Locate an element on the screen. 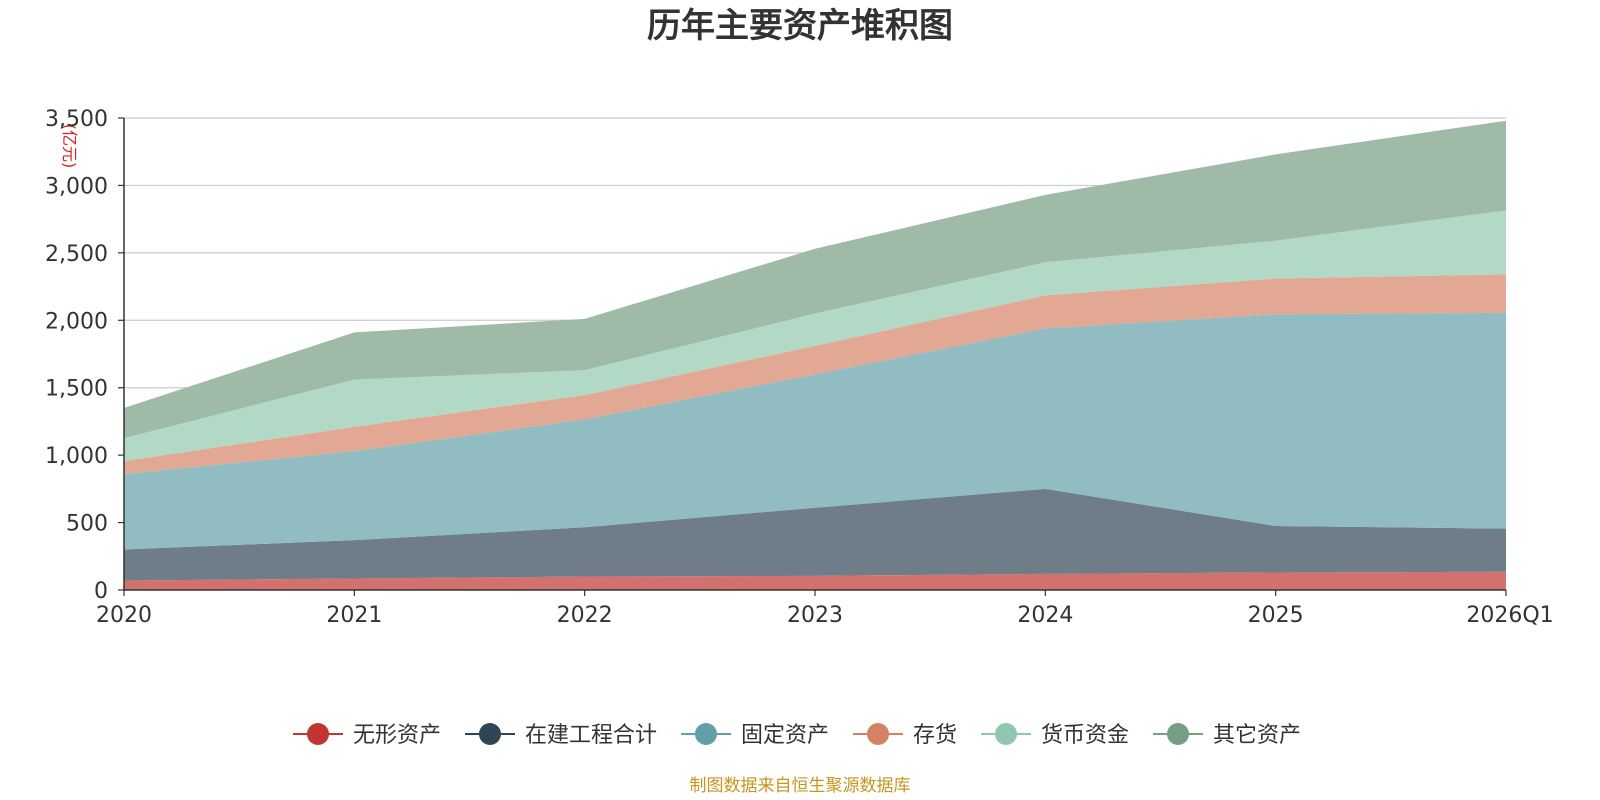 The width and height of the screenshot is (1600, 800). legend-item: 货币资金 is located at coordinates (1055, 735).